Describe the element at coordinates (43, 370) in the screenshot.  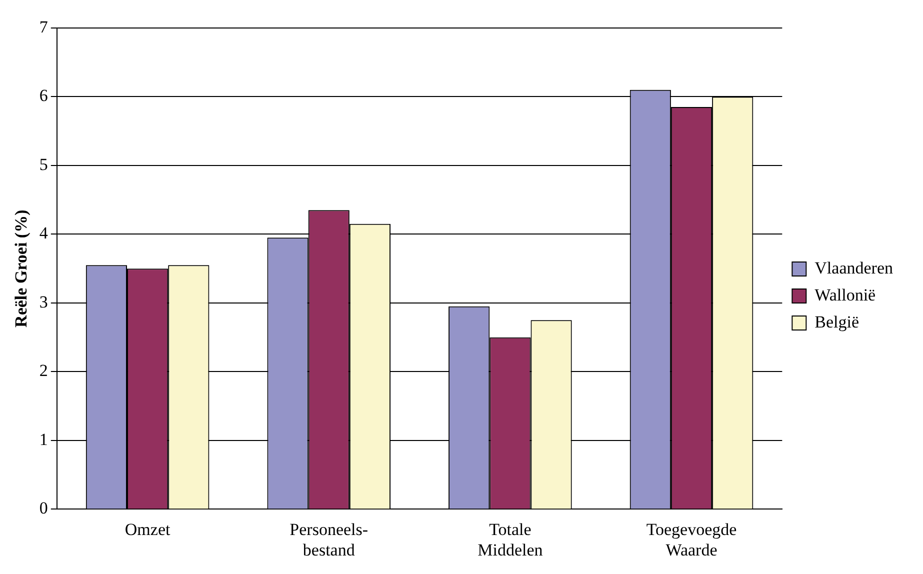
I see `y-tick-label: 2` at that location.